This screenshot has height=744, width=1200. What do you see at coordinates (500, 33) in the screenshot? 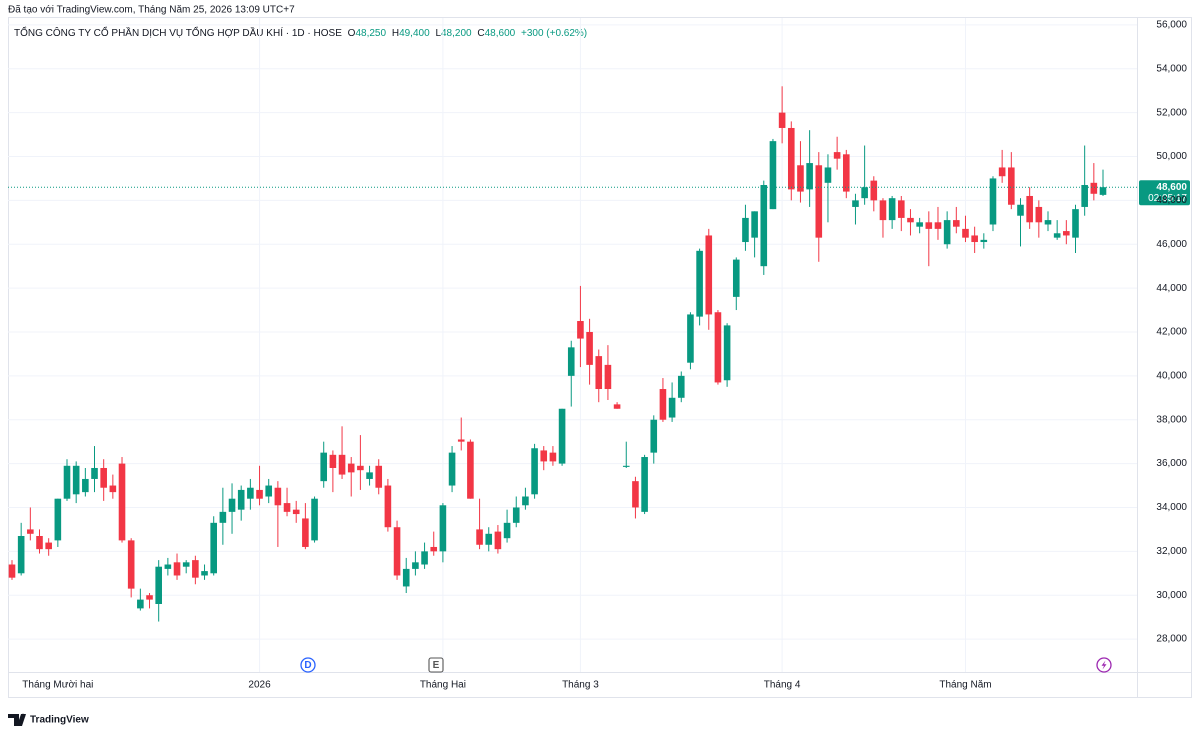
I see `ohlc-value: 48,600` at bounding box center [500, 33].